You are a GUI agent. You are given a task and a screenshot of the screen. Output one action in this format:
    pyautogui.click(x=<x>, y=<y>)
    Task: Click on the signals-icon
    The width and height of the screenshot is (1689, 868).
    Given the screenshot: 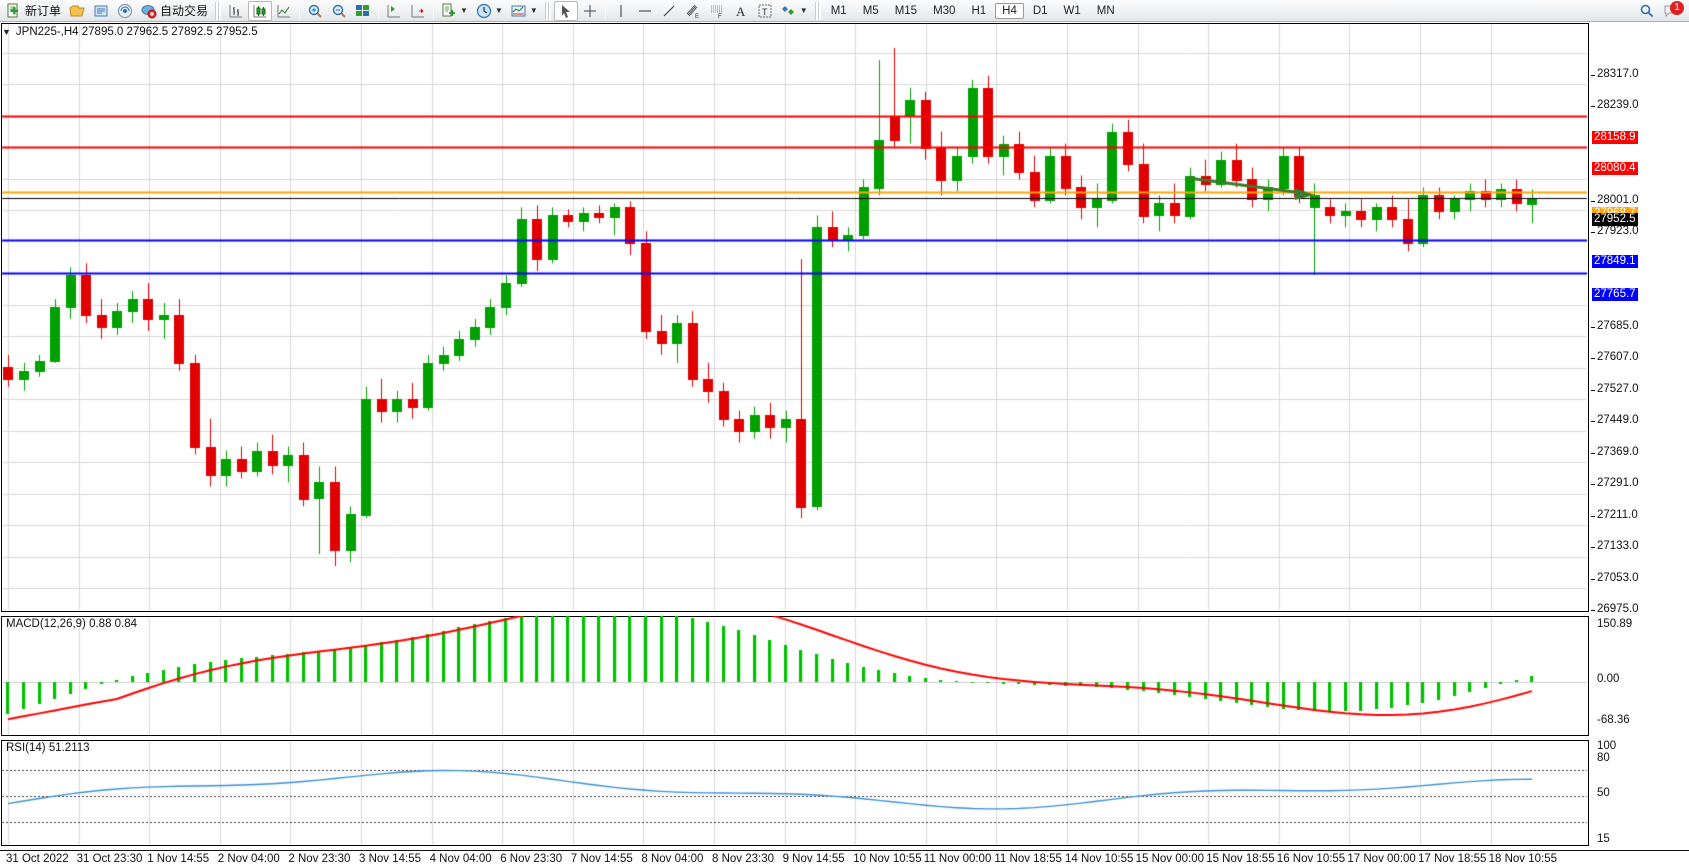 What is the action you would take?
    pyautogui.click(x=125, y=11)
    